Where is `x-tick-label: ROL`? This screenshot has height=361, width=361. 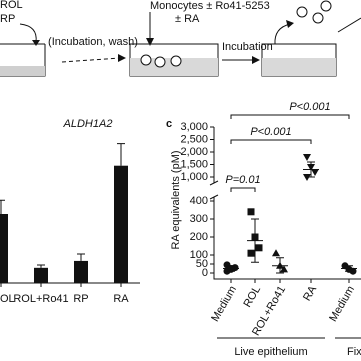
x-tick-label: ROL is located at coordinates (252, 297).